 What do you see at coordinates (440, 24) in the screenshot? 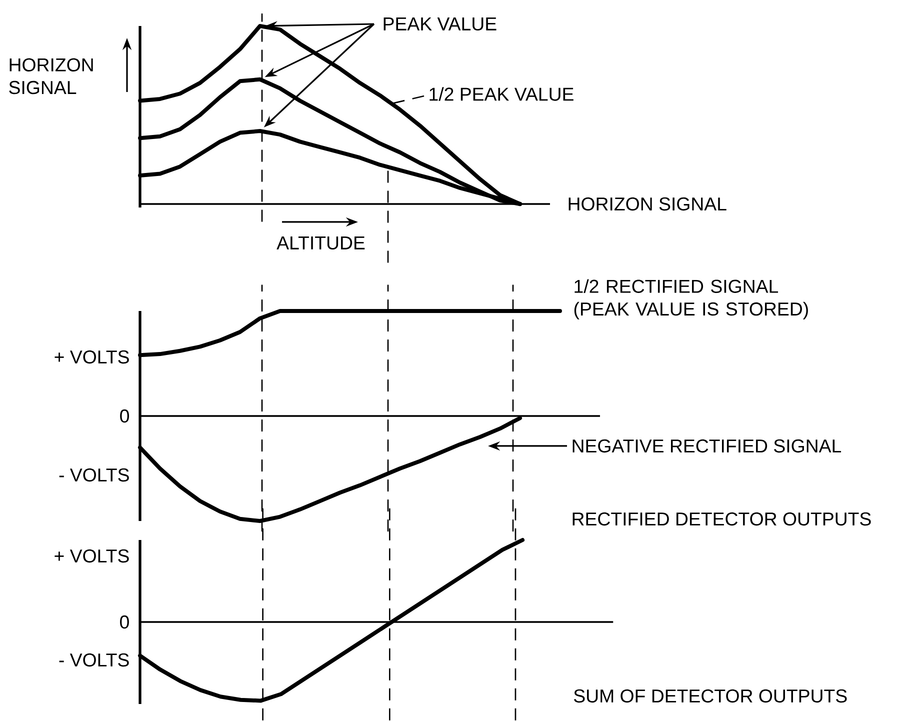
I see `annotation: PEAK VALUE` at bounding box center [440, 24].